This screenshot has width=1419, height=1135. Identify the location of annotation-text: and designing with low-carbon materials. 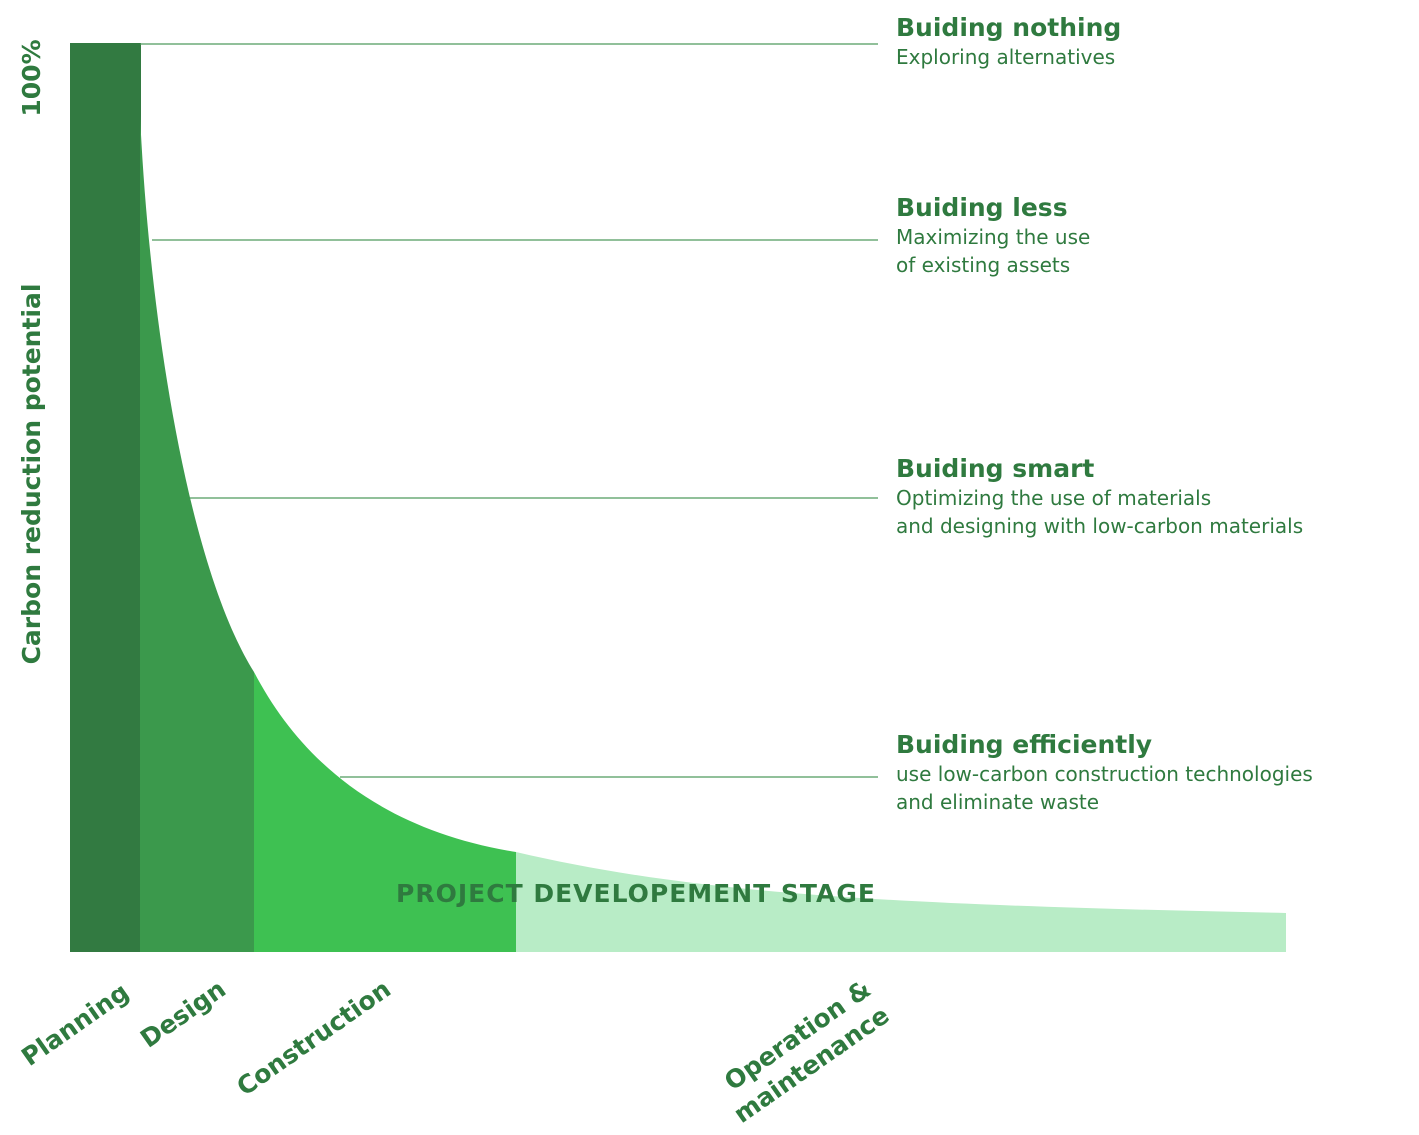
(1099, 526).